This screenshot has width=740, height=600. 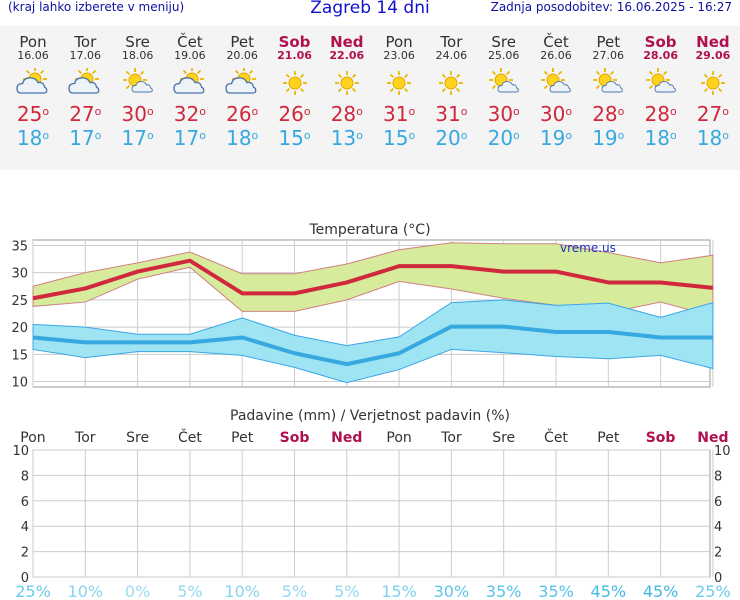 I want to click on day-column: Sre 25.06 30o 20o, so click(x=504, y=88).